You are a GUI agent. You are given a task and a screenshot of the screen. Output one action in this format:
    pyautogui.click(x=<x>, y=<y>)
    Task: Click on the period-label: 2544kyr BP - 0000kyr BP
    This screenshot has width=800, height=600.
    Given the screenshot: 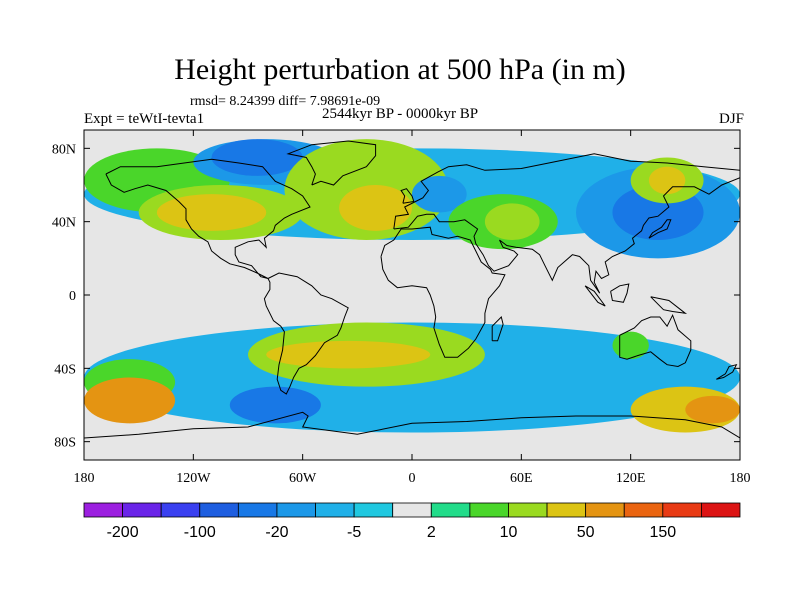 What is the action you would take?
    pyautogui.click(x=400, y=114)
    